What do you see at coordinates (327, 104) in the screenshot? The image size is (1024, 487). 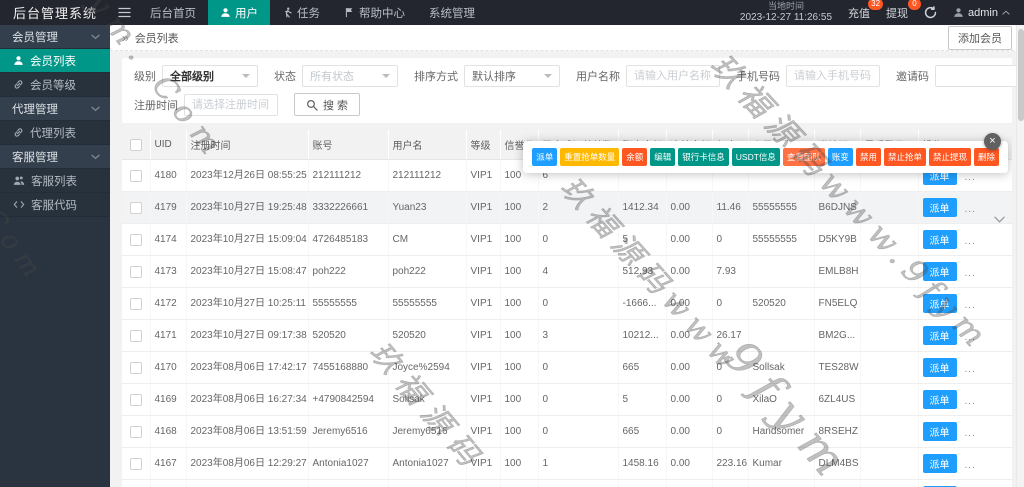 I see `search-button: 搜 索` at bounding box center [327, 104].